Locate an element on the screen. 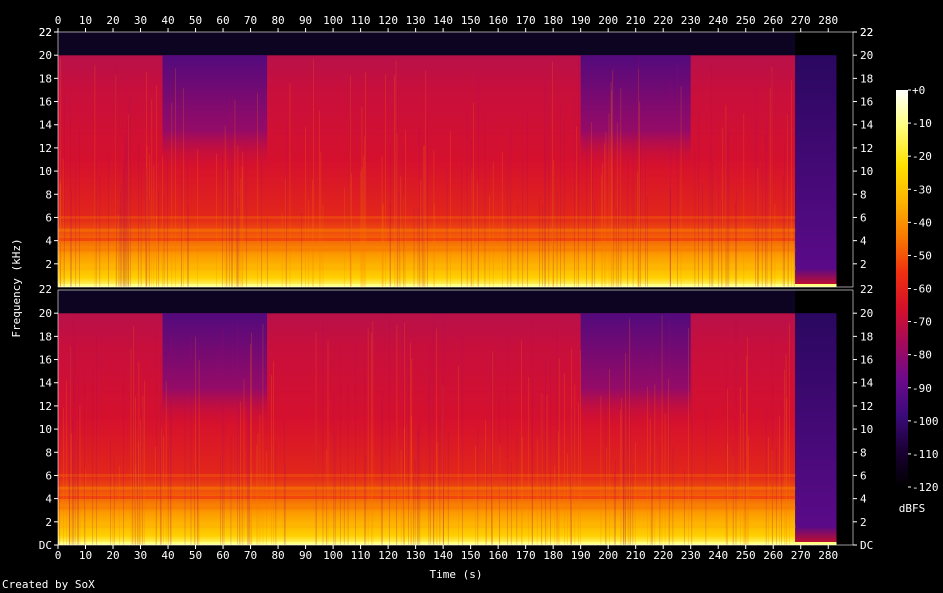 Image resolution: width=943 pixels, height=593 pixels. x-tick-label: 70 is located at coordinates (250, 20).